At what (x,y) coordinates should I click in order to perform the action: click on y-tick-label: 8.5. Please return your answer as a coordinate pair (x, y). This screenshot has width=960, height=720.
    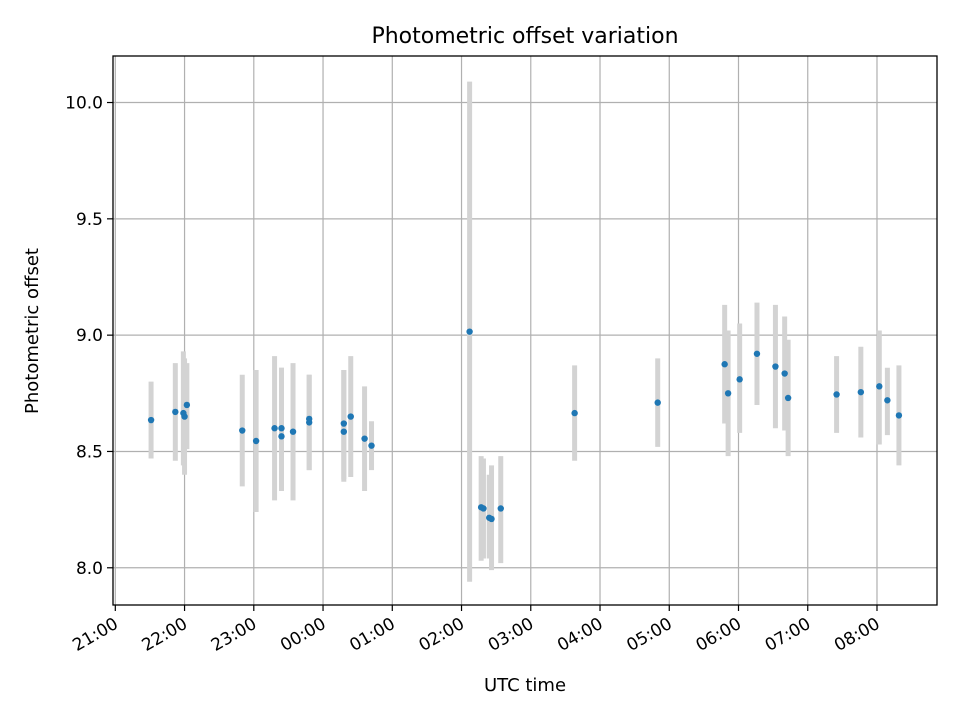
    Looking at the image, I should click on (89, 452).